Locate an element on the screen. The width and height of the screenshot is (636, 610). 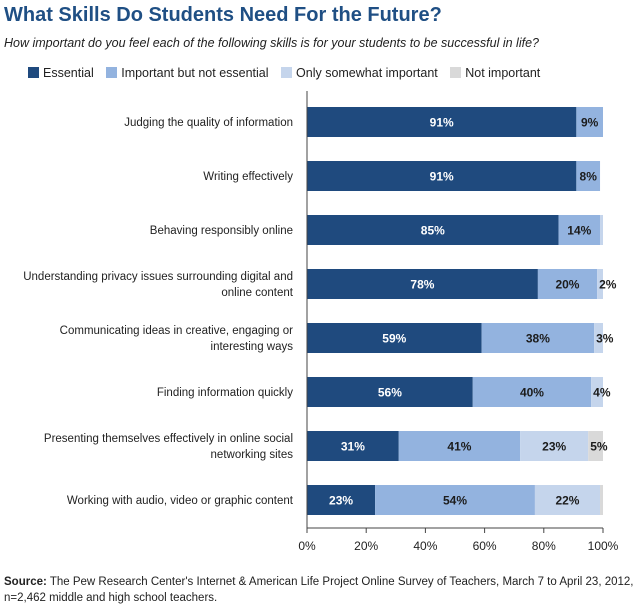
data-label: 14% is located at coordinates (579, 231).